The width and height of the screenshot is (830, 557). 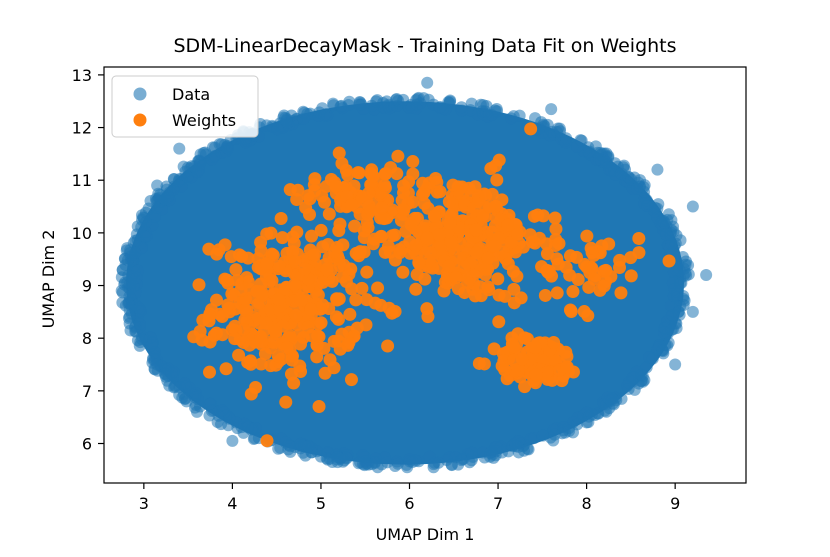 What do you see at coordinates (675, 503) in the screenshot?
I see `x-tick-label: 9` at bounding box center [675, 503].